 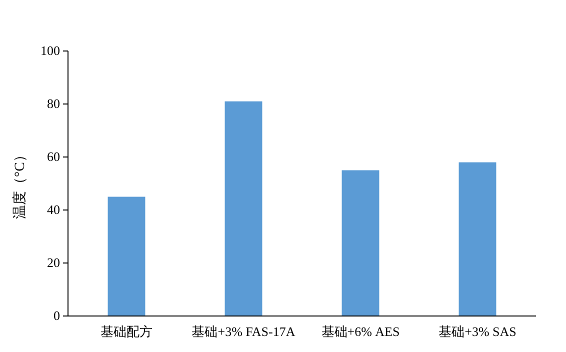 I want to click on x-tick-label: 基础+3% FAS-17A, so click(x=244, y=331).